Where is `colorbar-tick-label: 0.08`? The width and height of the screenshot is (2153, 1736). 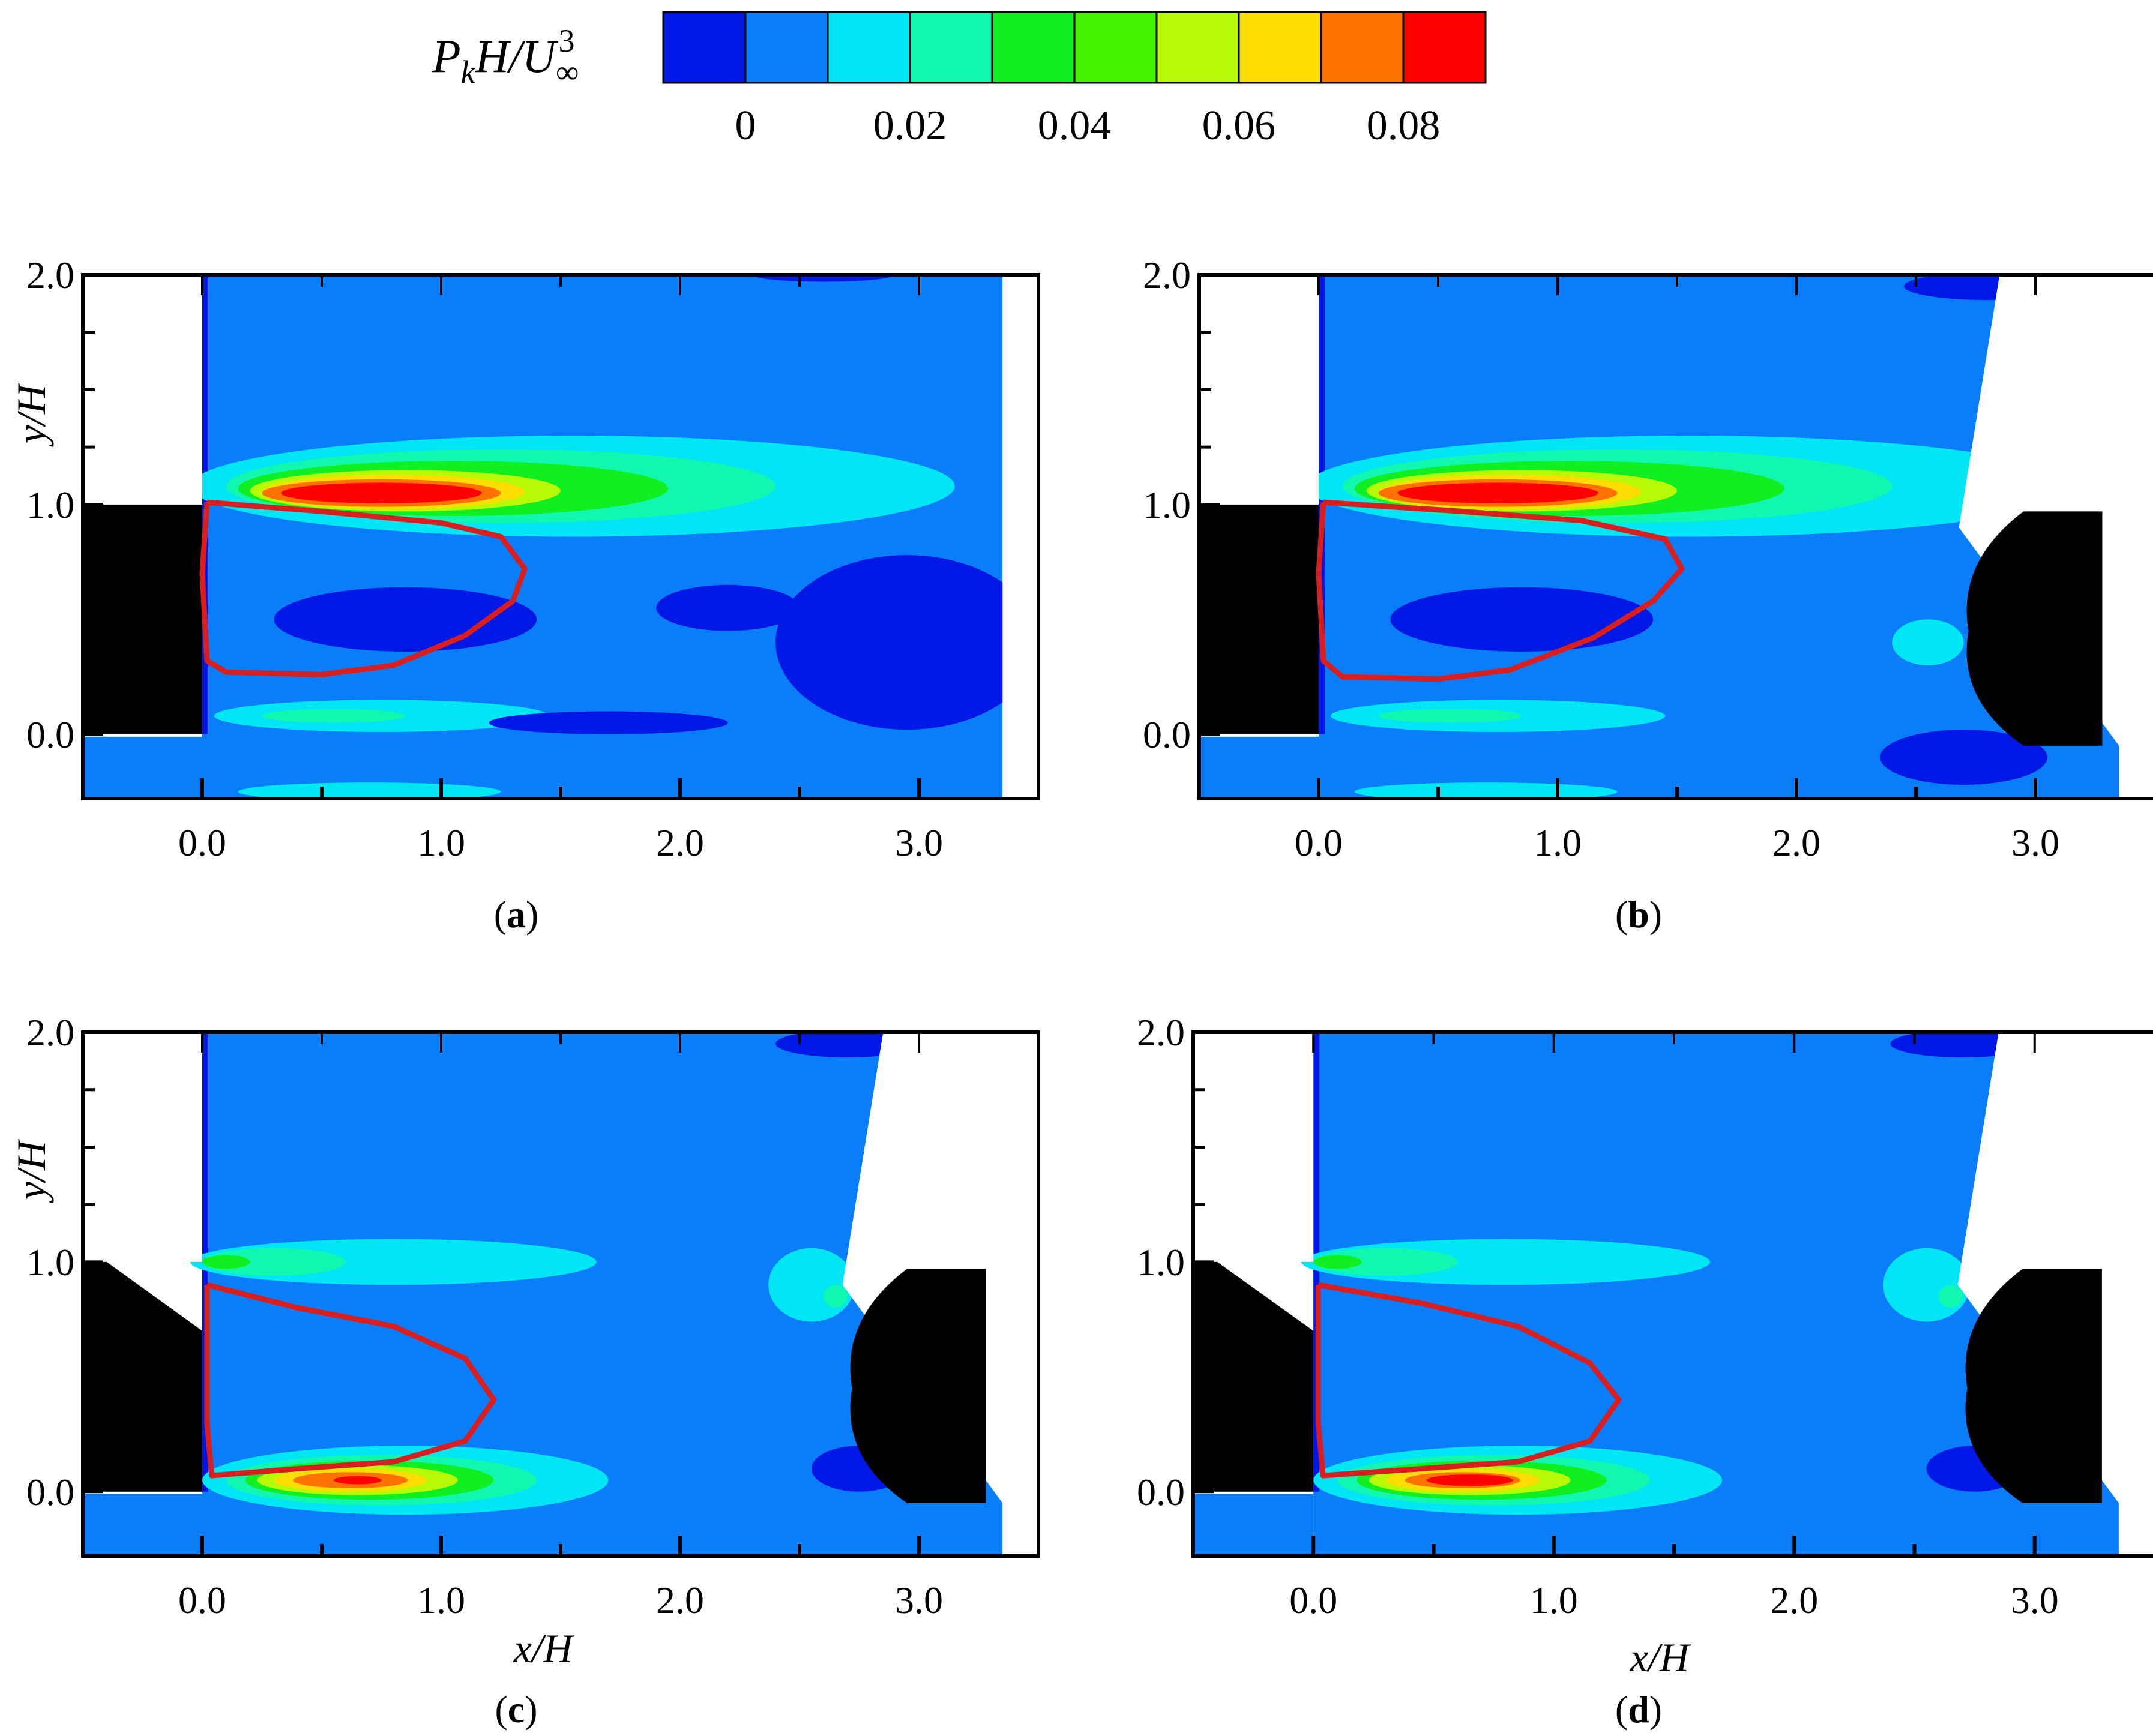
colorbar-tick-label: 0.08 is located at coordinates (1404, 126).